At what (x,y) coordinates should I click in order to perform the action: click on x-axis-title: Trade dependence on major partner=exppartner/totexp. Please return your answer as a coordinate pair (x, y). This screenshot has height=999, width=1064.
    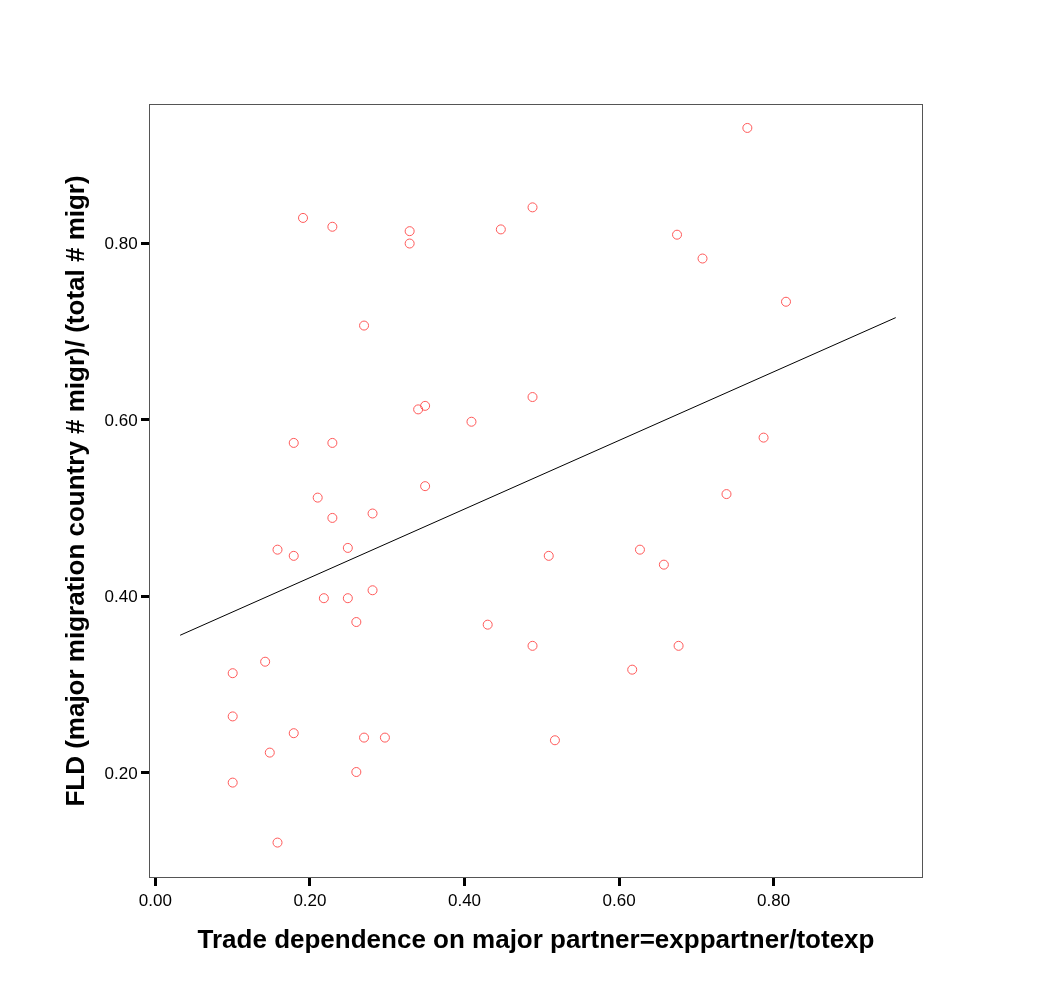
    Looking at the image, I should click on (536, 939).